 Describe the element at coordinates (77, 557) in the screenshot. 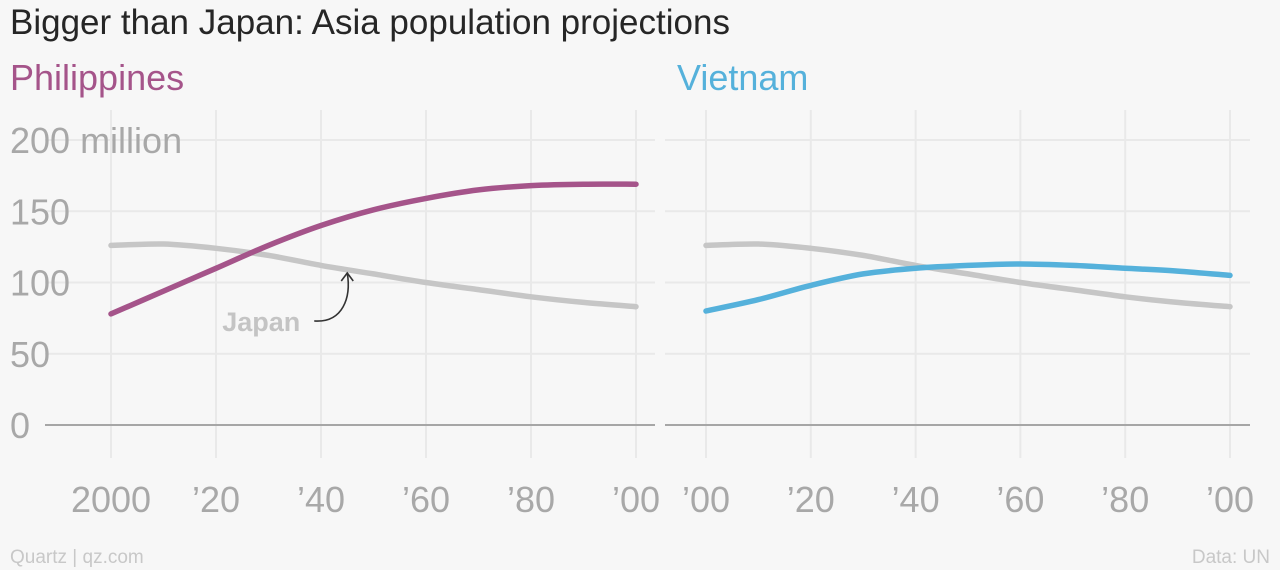

I see `source-credit: Quartz | qz.com` at that location.